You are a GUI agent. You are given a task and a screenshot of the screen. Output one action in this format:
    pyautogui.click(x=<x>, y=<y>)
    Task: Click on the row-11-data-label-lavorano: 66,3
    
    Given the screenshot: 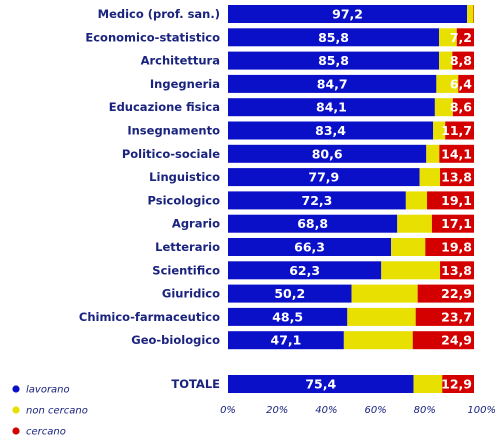 What is the action you would take?
    pyautogui.click(x=309, y=247)
    